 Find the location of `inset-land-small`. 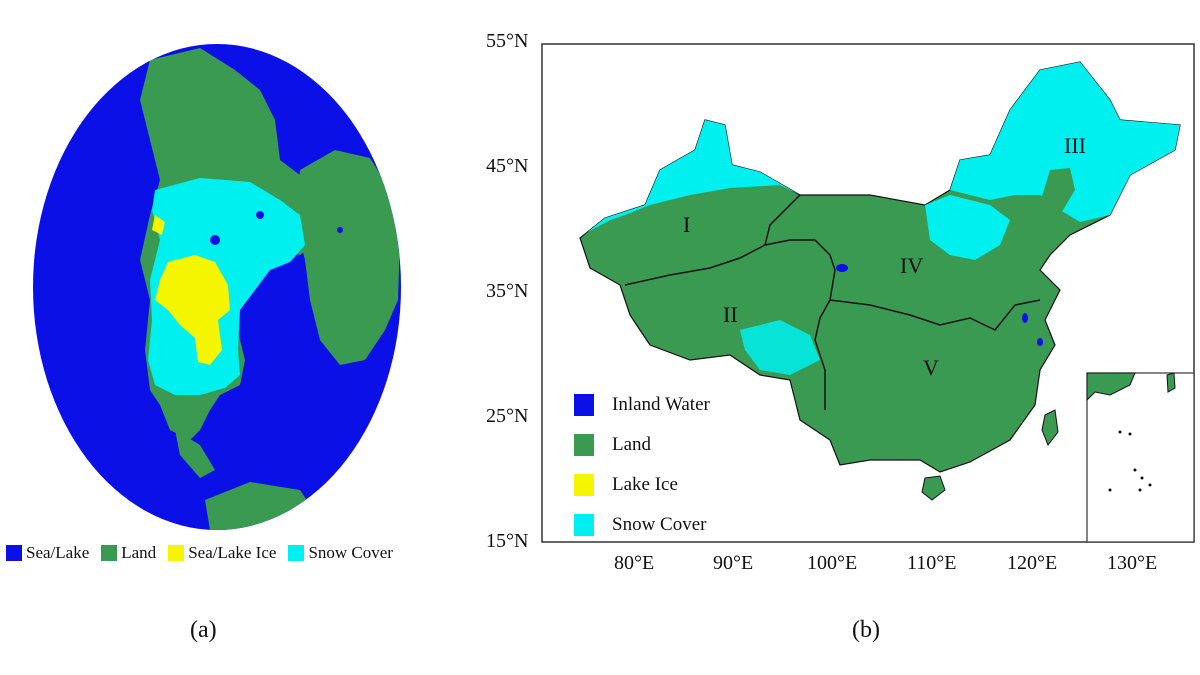

inset-land-small is located at coordinates (1171, 382).